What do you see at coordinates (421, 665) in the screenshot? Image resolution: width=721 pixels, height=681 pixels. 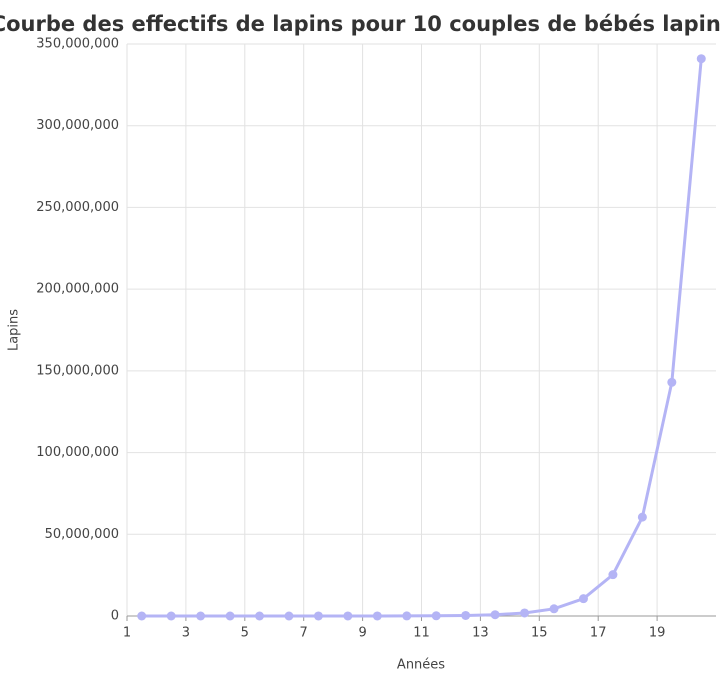 I see `x-axis-label: Années` at bounding box center [421, 665].